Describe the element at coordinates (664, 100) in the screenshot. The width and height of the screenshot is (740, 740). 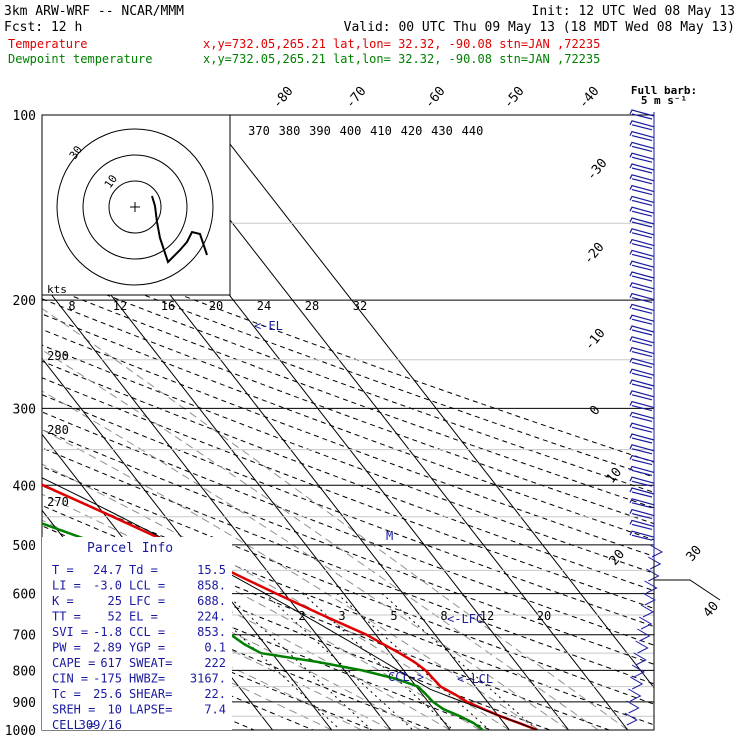
I see `barb-legend-value: 5 m s⁻¹` at that location.